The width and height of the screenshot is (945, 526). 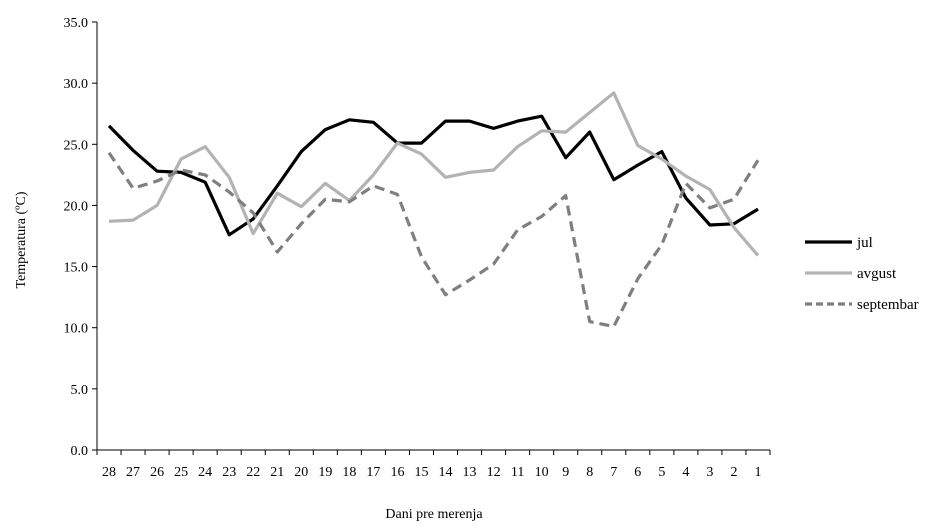 What do you see at coordinates (157, 472) in the screenshot?
I see `x-tick-label: 26` at bounding box center [157, 472].